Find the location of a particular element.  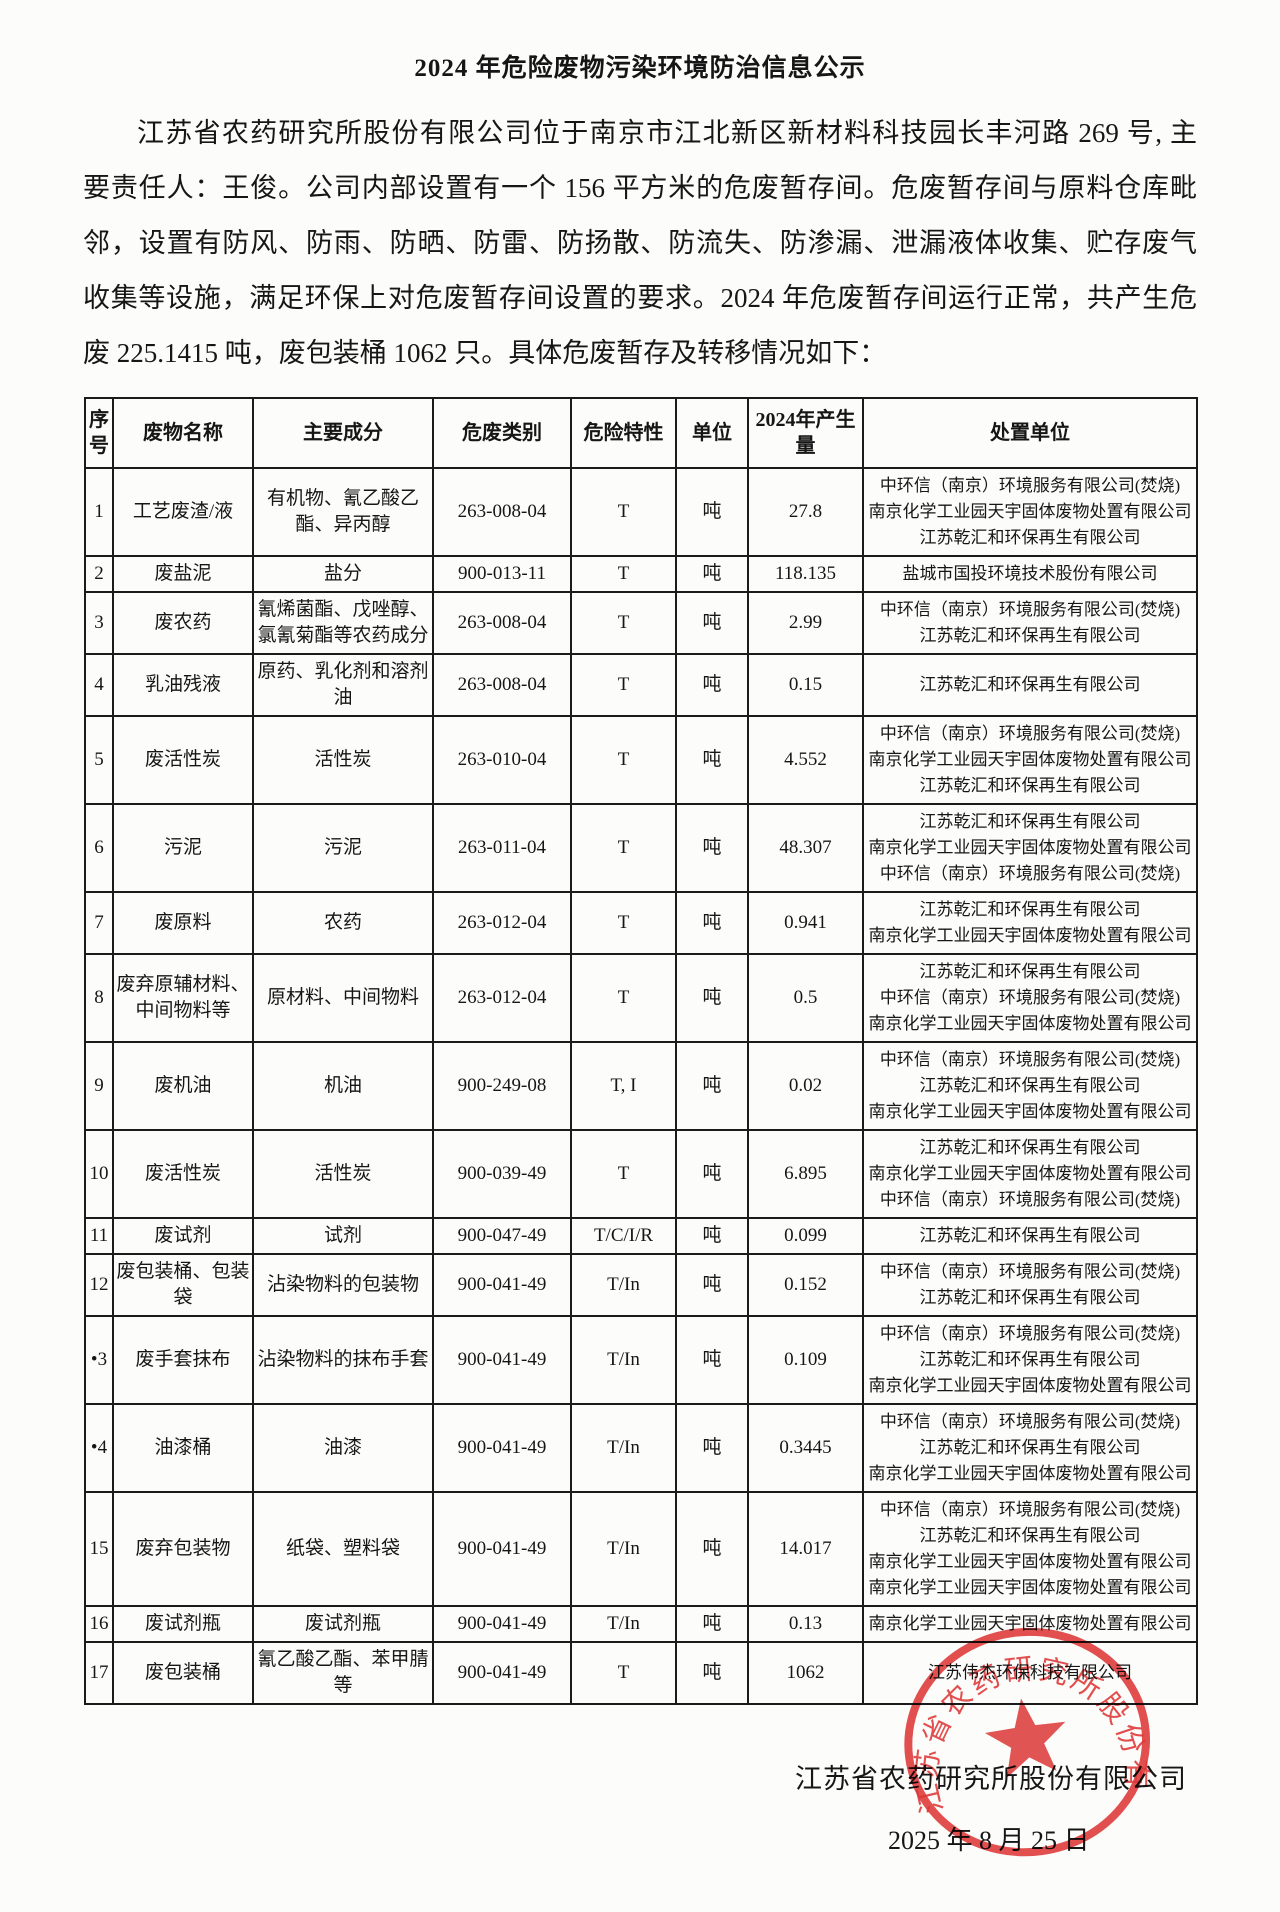

cell-serial-number: 6 is located at coordinates (99, 848).